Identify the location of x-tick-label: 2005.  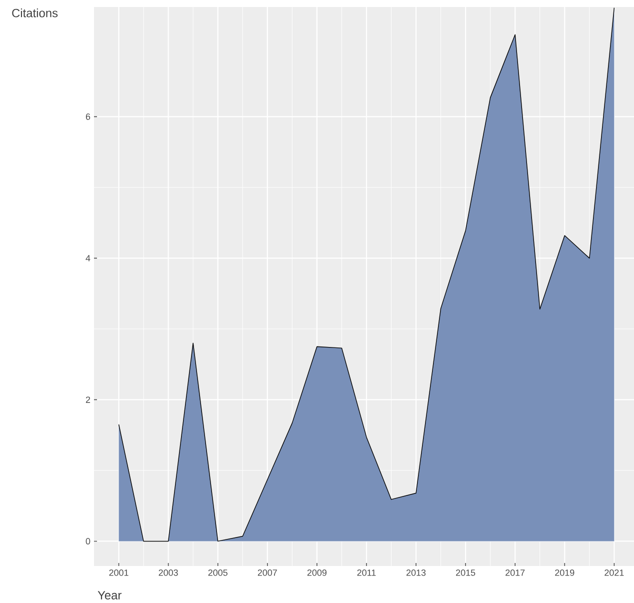
(218, 573).